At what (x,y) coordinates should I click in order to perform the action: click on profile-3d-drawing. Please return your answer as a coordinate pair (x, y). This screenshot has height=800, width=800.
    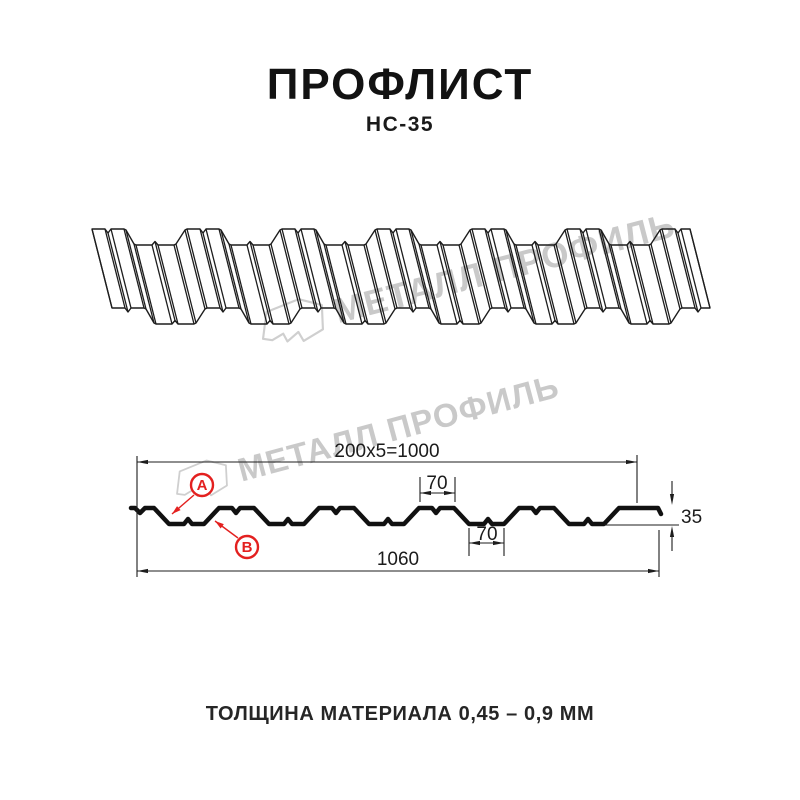
    Looking at the image, I should click on (401, 276).